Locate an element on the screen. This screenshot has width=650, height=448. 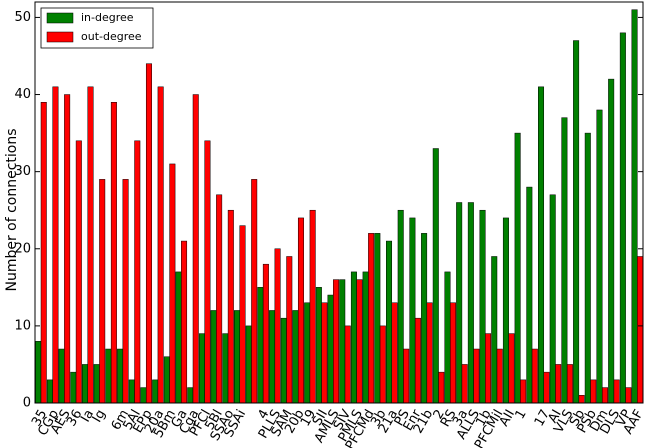
legend-label: in-degree is located at coordinates (107, 17).